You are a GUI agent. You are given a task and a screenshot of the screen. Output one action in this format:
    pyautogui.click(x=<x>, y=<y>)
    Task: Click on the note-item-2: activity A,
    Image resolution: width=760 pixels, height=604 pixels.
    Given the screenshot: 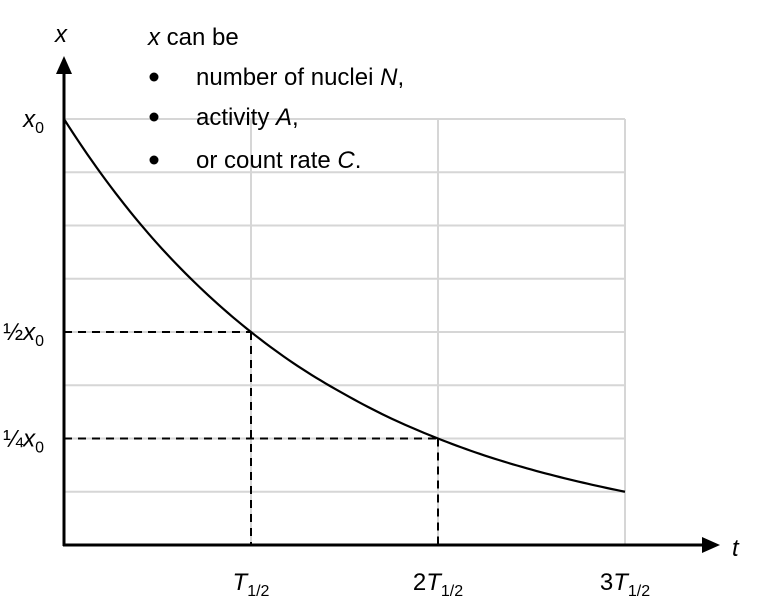 What is the action you would take?
    pyautogui.click(x=247, y=117)
    